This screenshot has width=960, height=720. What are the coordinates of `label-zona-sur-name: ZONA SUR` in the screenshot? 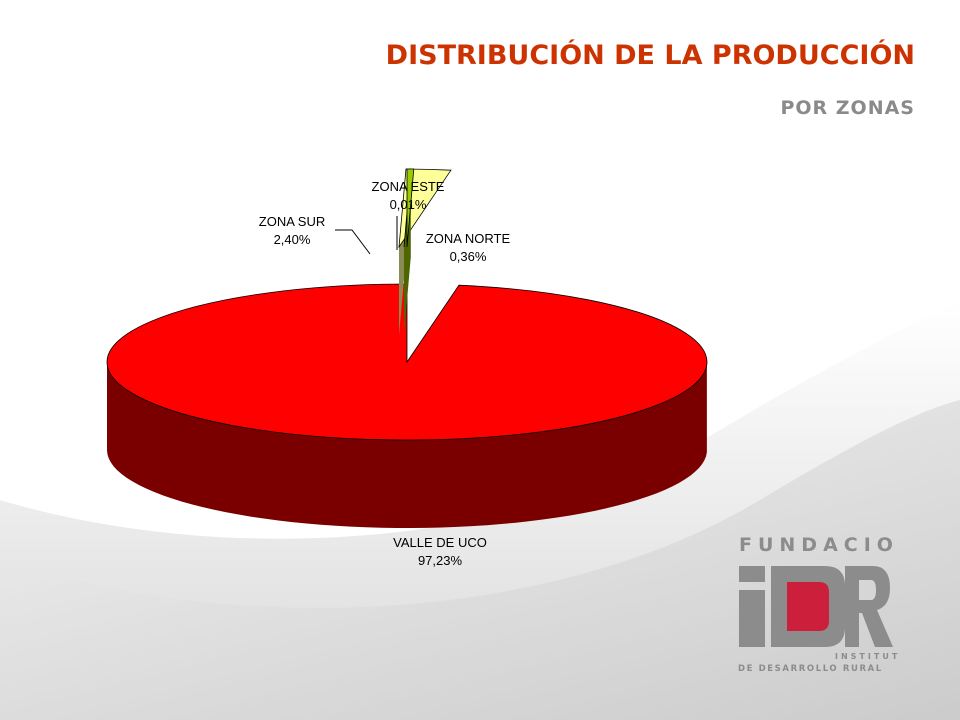 It's located at (292, 221).